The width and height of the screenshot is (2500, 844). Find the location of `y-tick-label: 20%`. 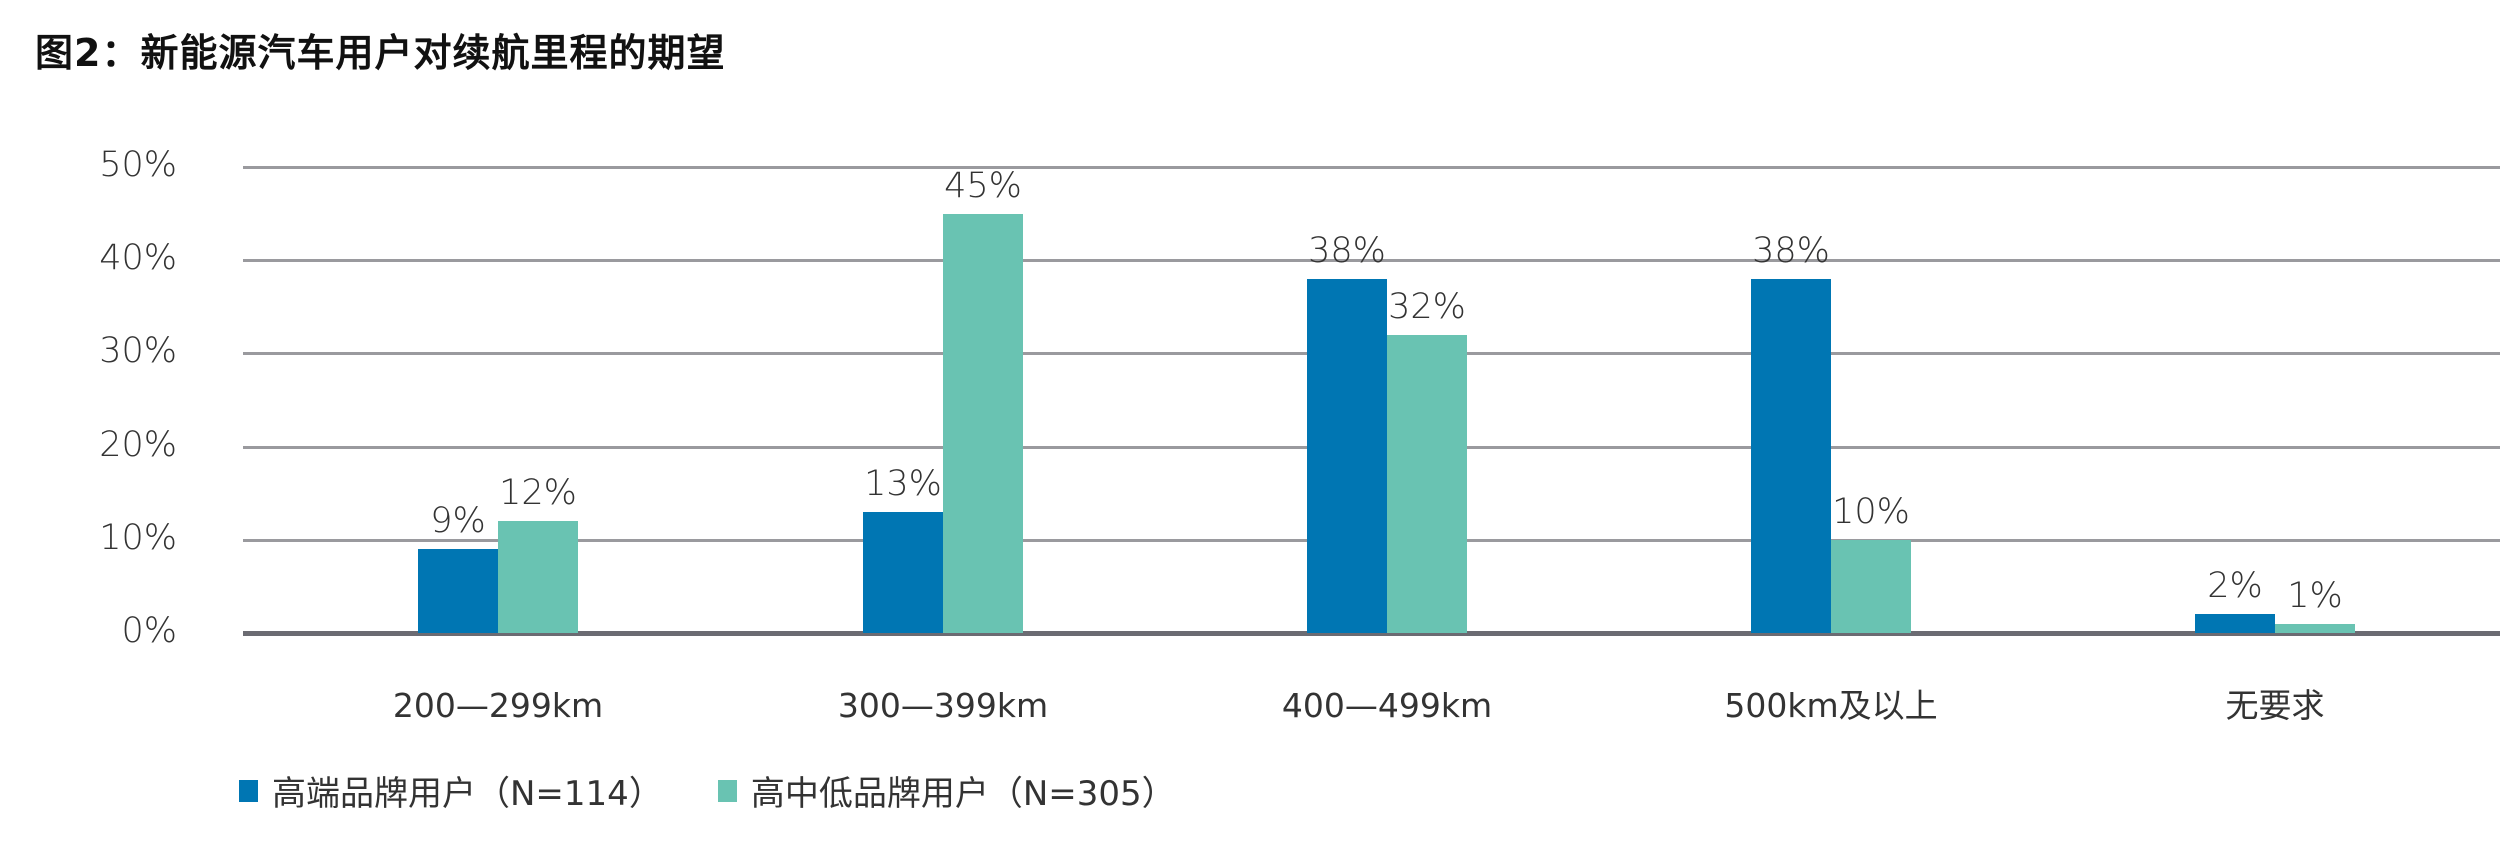

y-tick-label: 20% is located at coordinates (138, 444).